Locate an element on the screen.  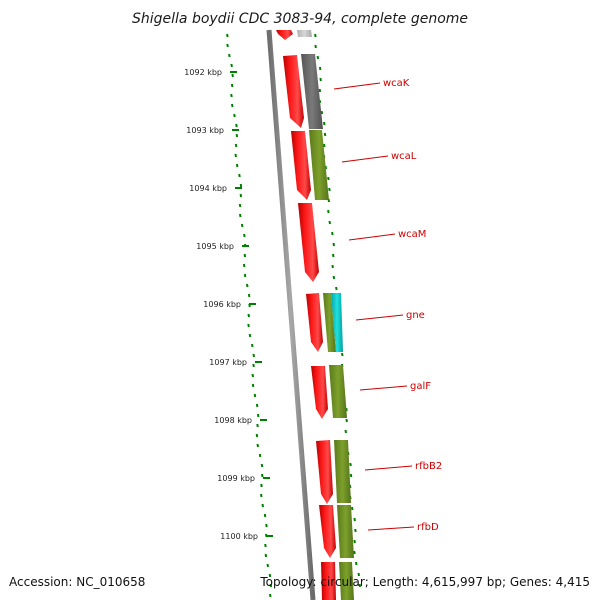
cog-block-rfbD is located at coordinates (345, 531).